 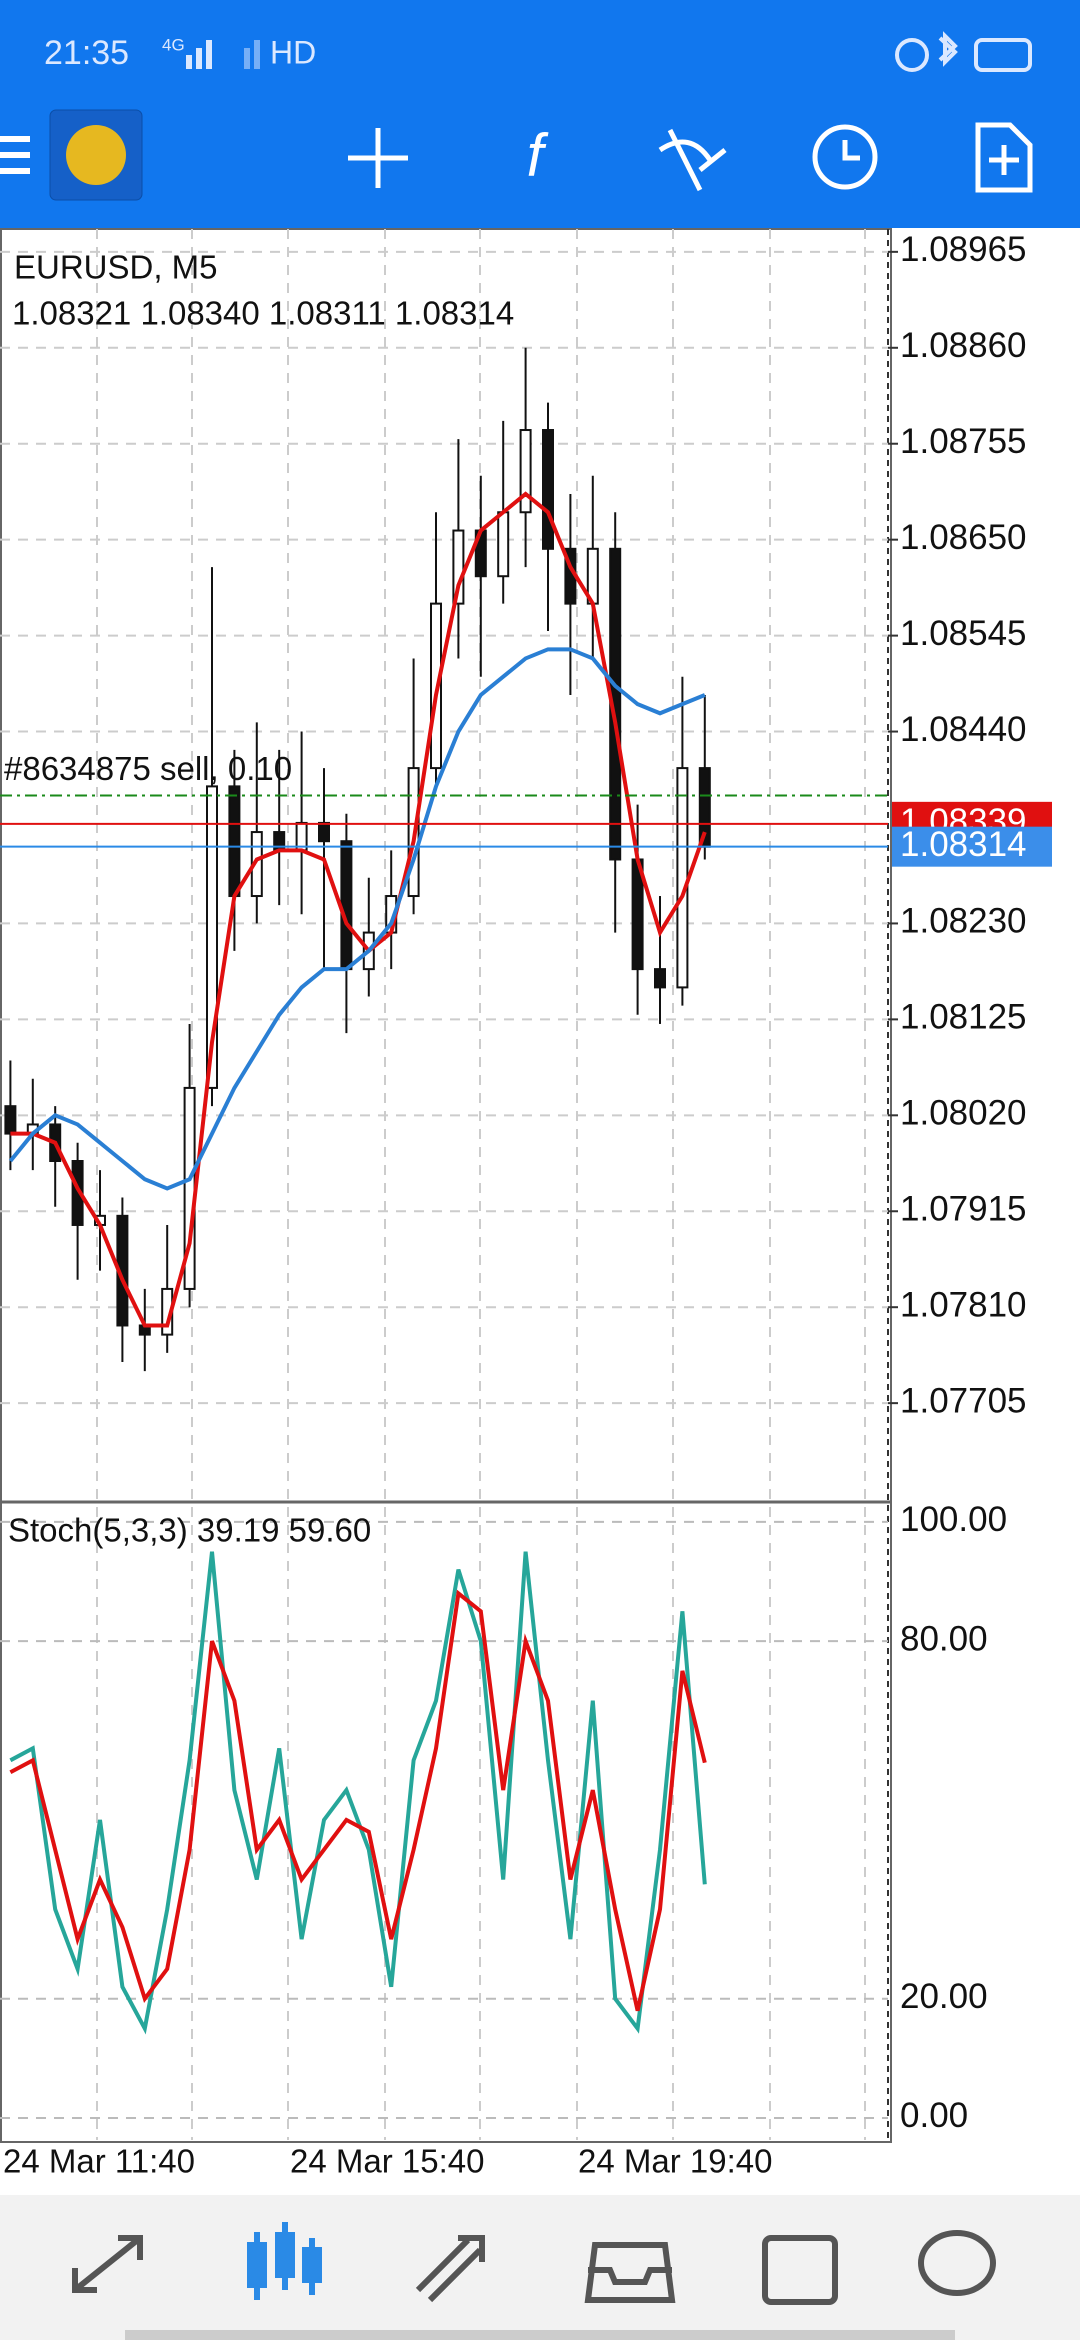 What do you see at coordinates (963, 1209) in the screenshot?
I see `y-tick-label: 1.07915` at bounding box center [963, 1209].